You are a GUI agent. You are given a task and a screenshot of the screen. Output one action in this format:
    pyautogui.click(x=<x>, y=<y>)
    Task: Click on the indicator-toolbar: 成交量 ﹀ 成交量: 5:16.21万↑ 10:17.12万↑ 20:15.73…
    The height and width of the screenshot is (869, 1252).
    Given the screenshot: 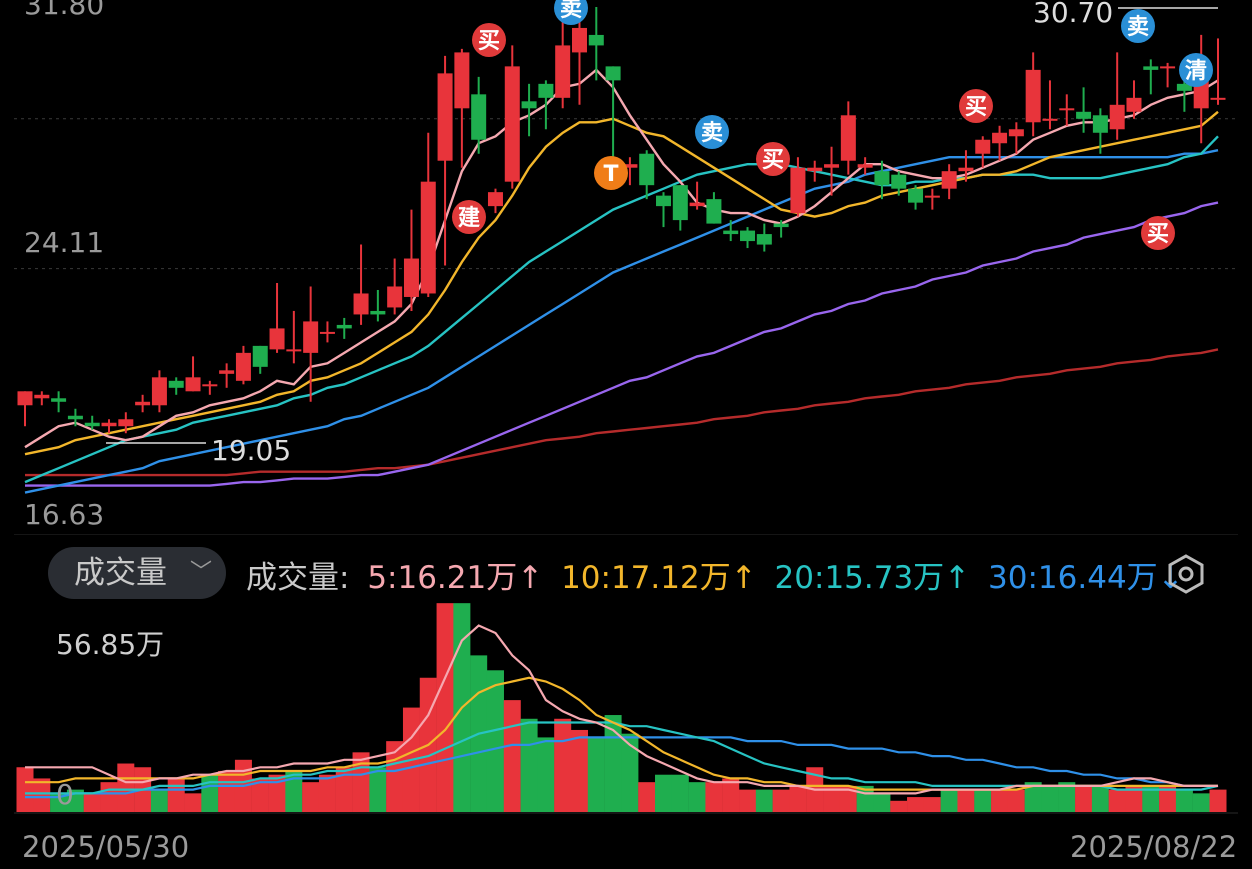 What is the action you would take?
    pyautogui.click(x=626, y=575)
    